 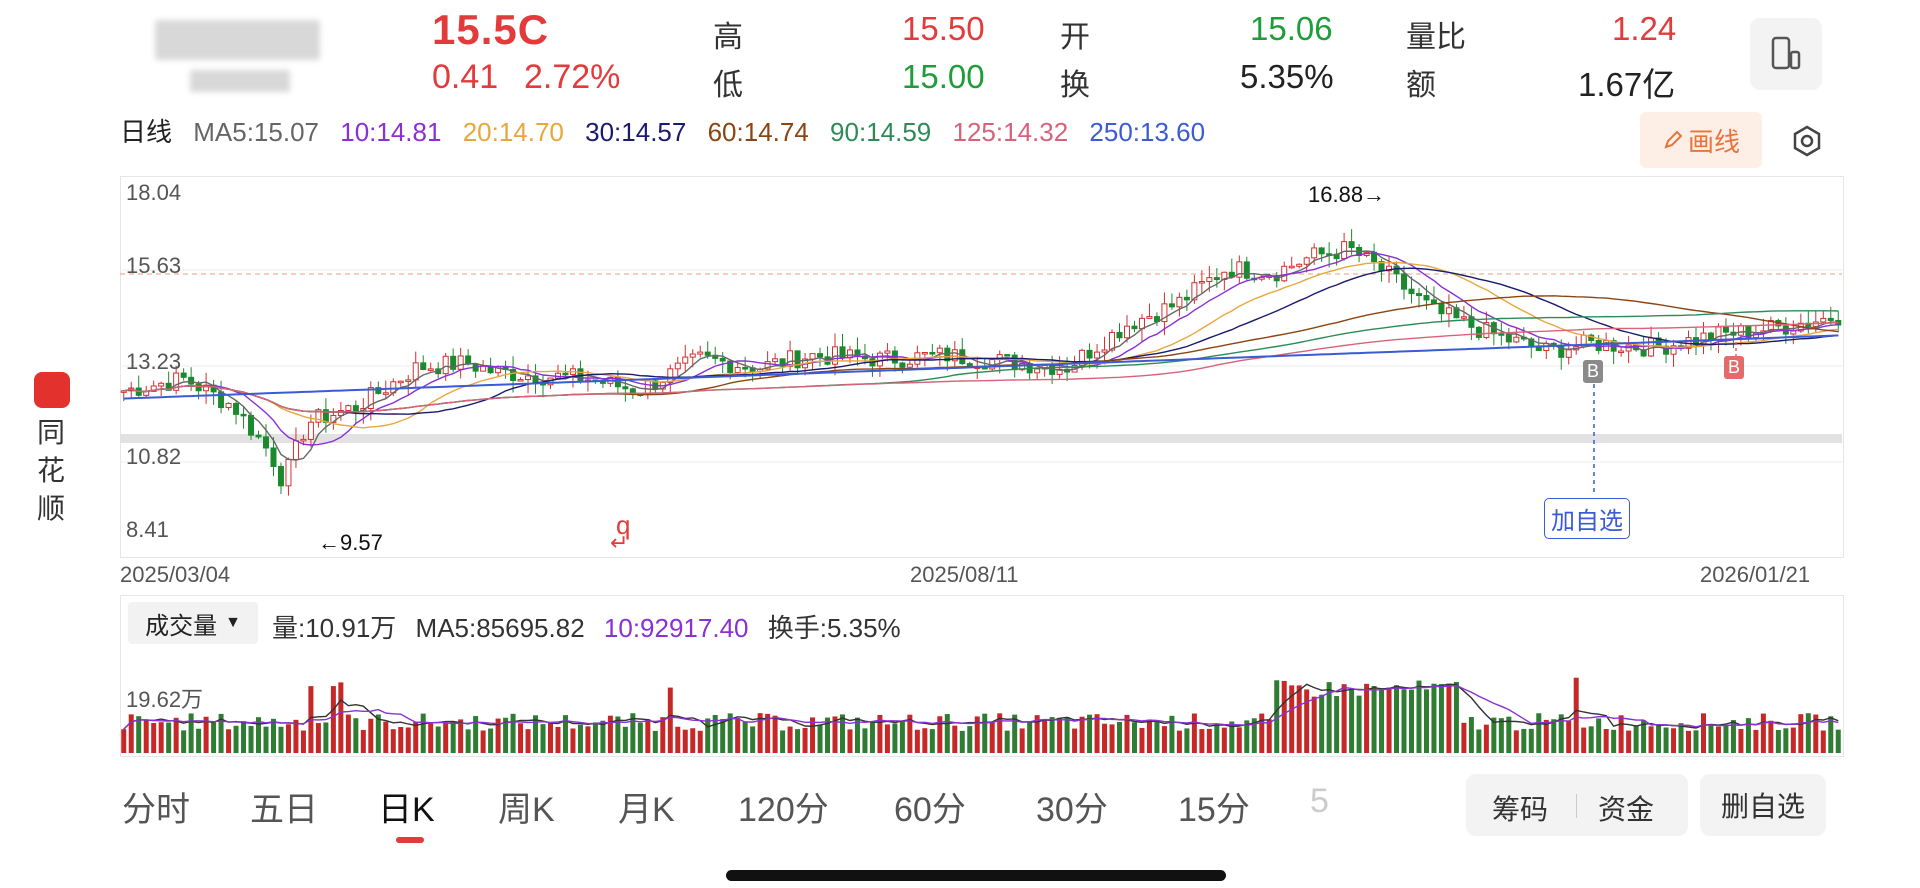 I want to click on chips-funds-group: 筹码 资金, so click(x=1577, y=805).